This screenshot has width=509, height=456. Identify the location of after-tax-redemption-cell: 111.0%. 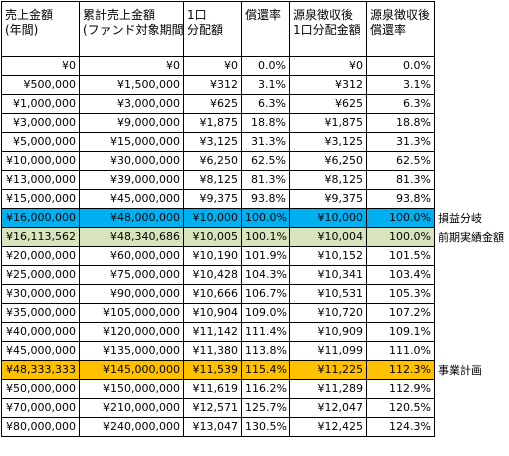
(400, 351).